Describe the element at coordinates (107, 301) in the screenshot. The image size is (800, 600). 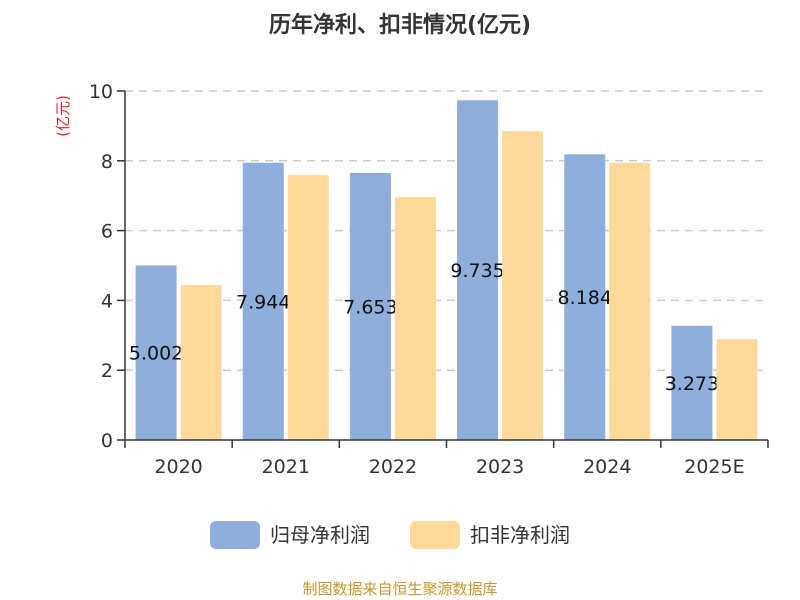
I see `y-tick-label: 4` at that location.